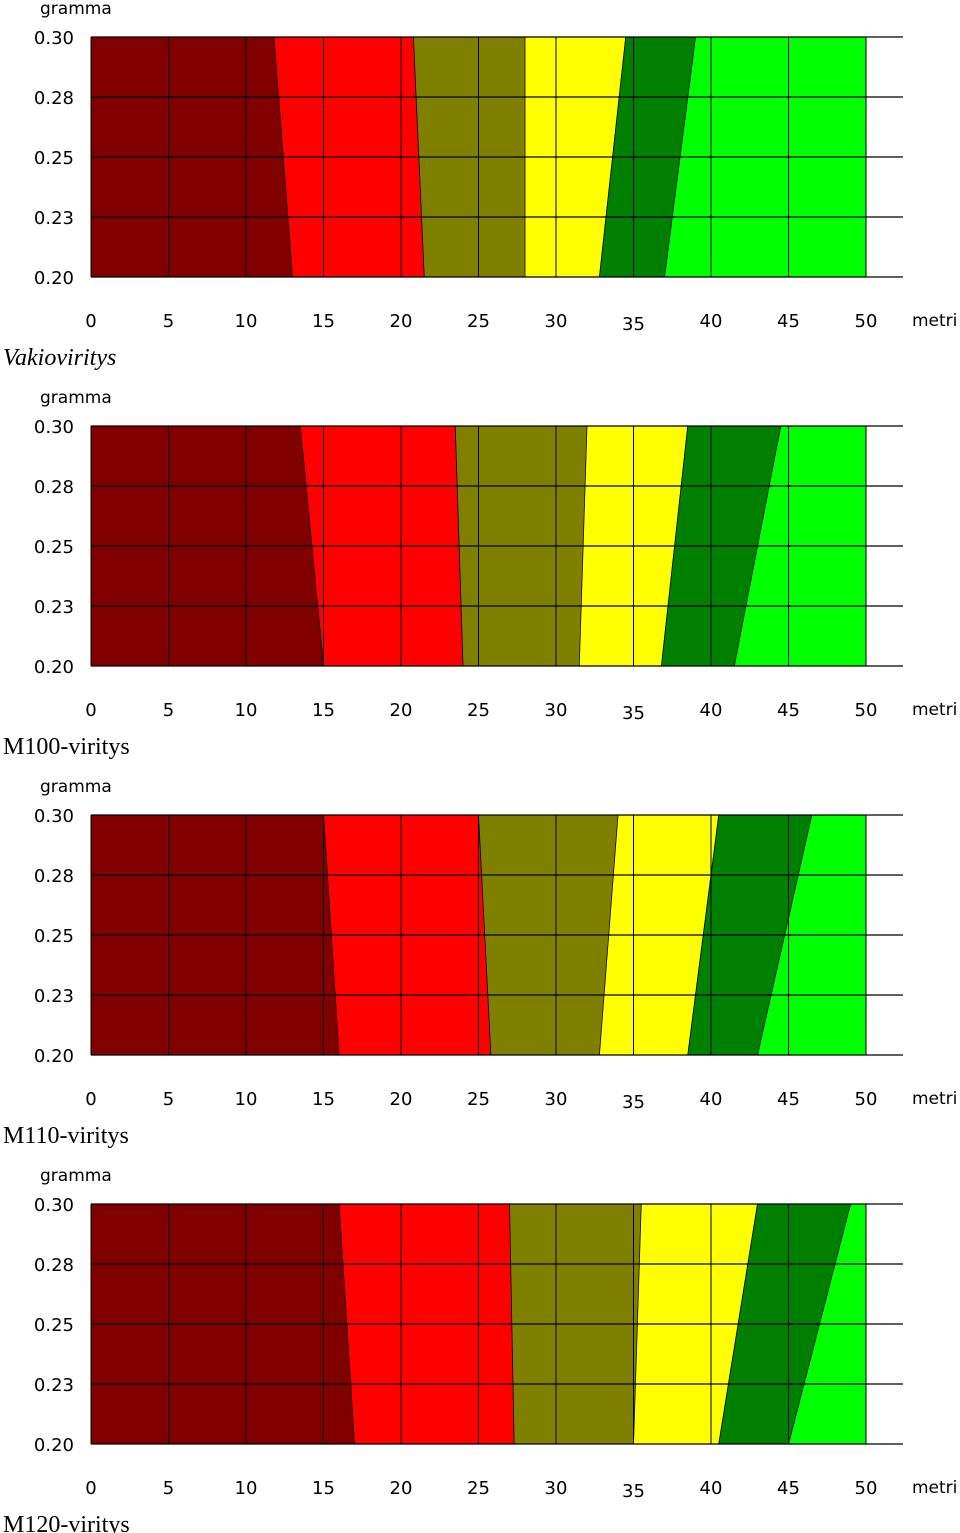  I want to click on chart-caption: Vakioviritys, so click(59, 358).